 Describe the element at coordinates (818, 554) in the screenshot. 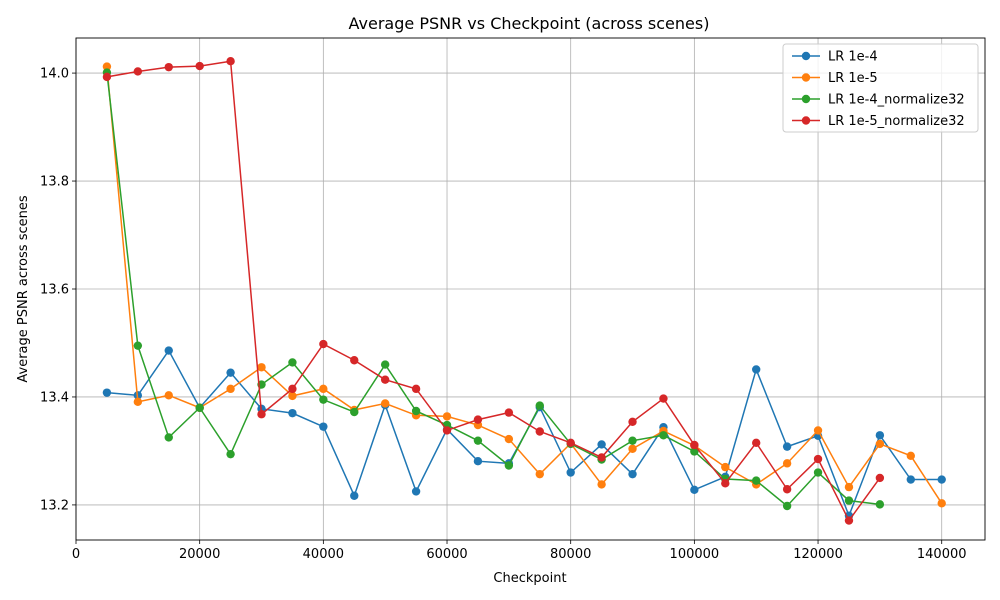

I see `x-tick-label: 120000` at that location.